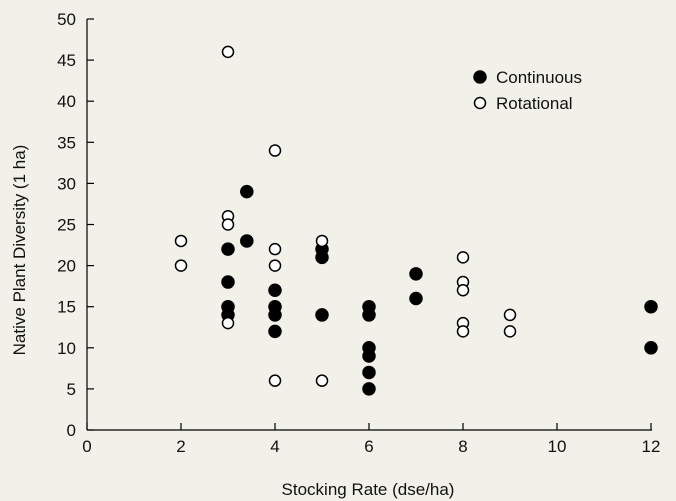  I want to click on y-tick-label: 20, so click(66, 266).